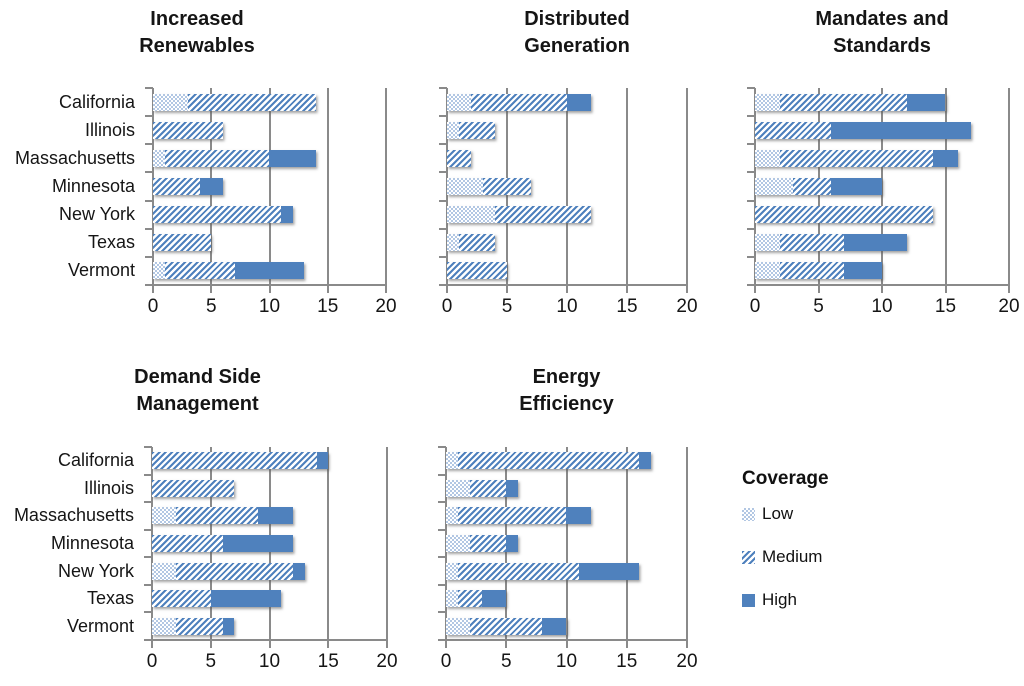 Image resolution: width=1024 pixels, height=686 pixels. What do you see at coordinates (832, 557) in the screenshot?
I see `legend-item-medium: Medium` at bounding box center [832, 557].